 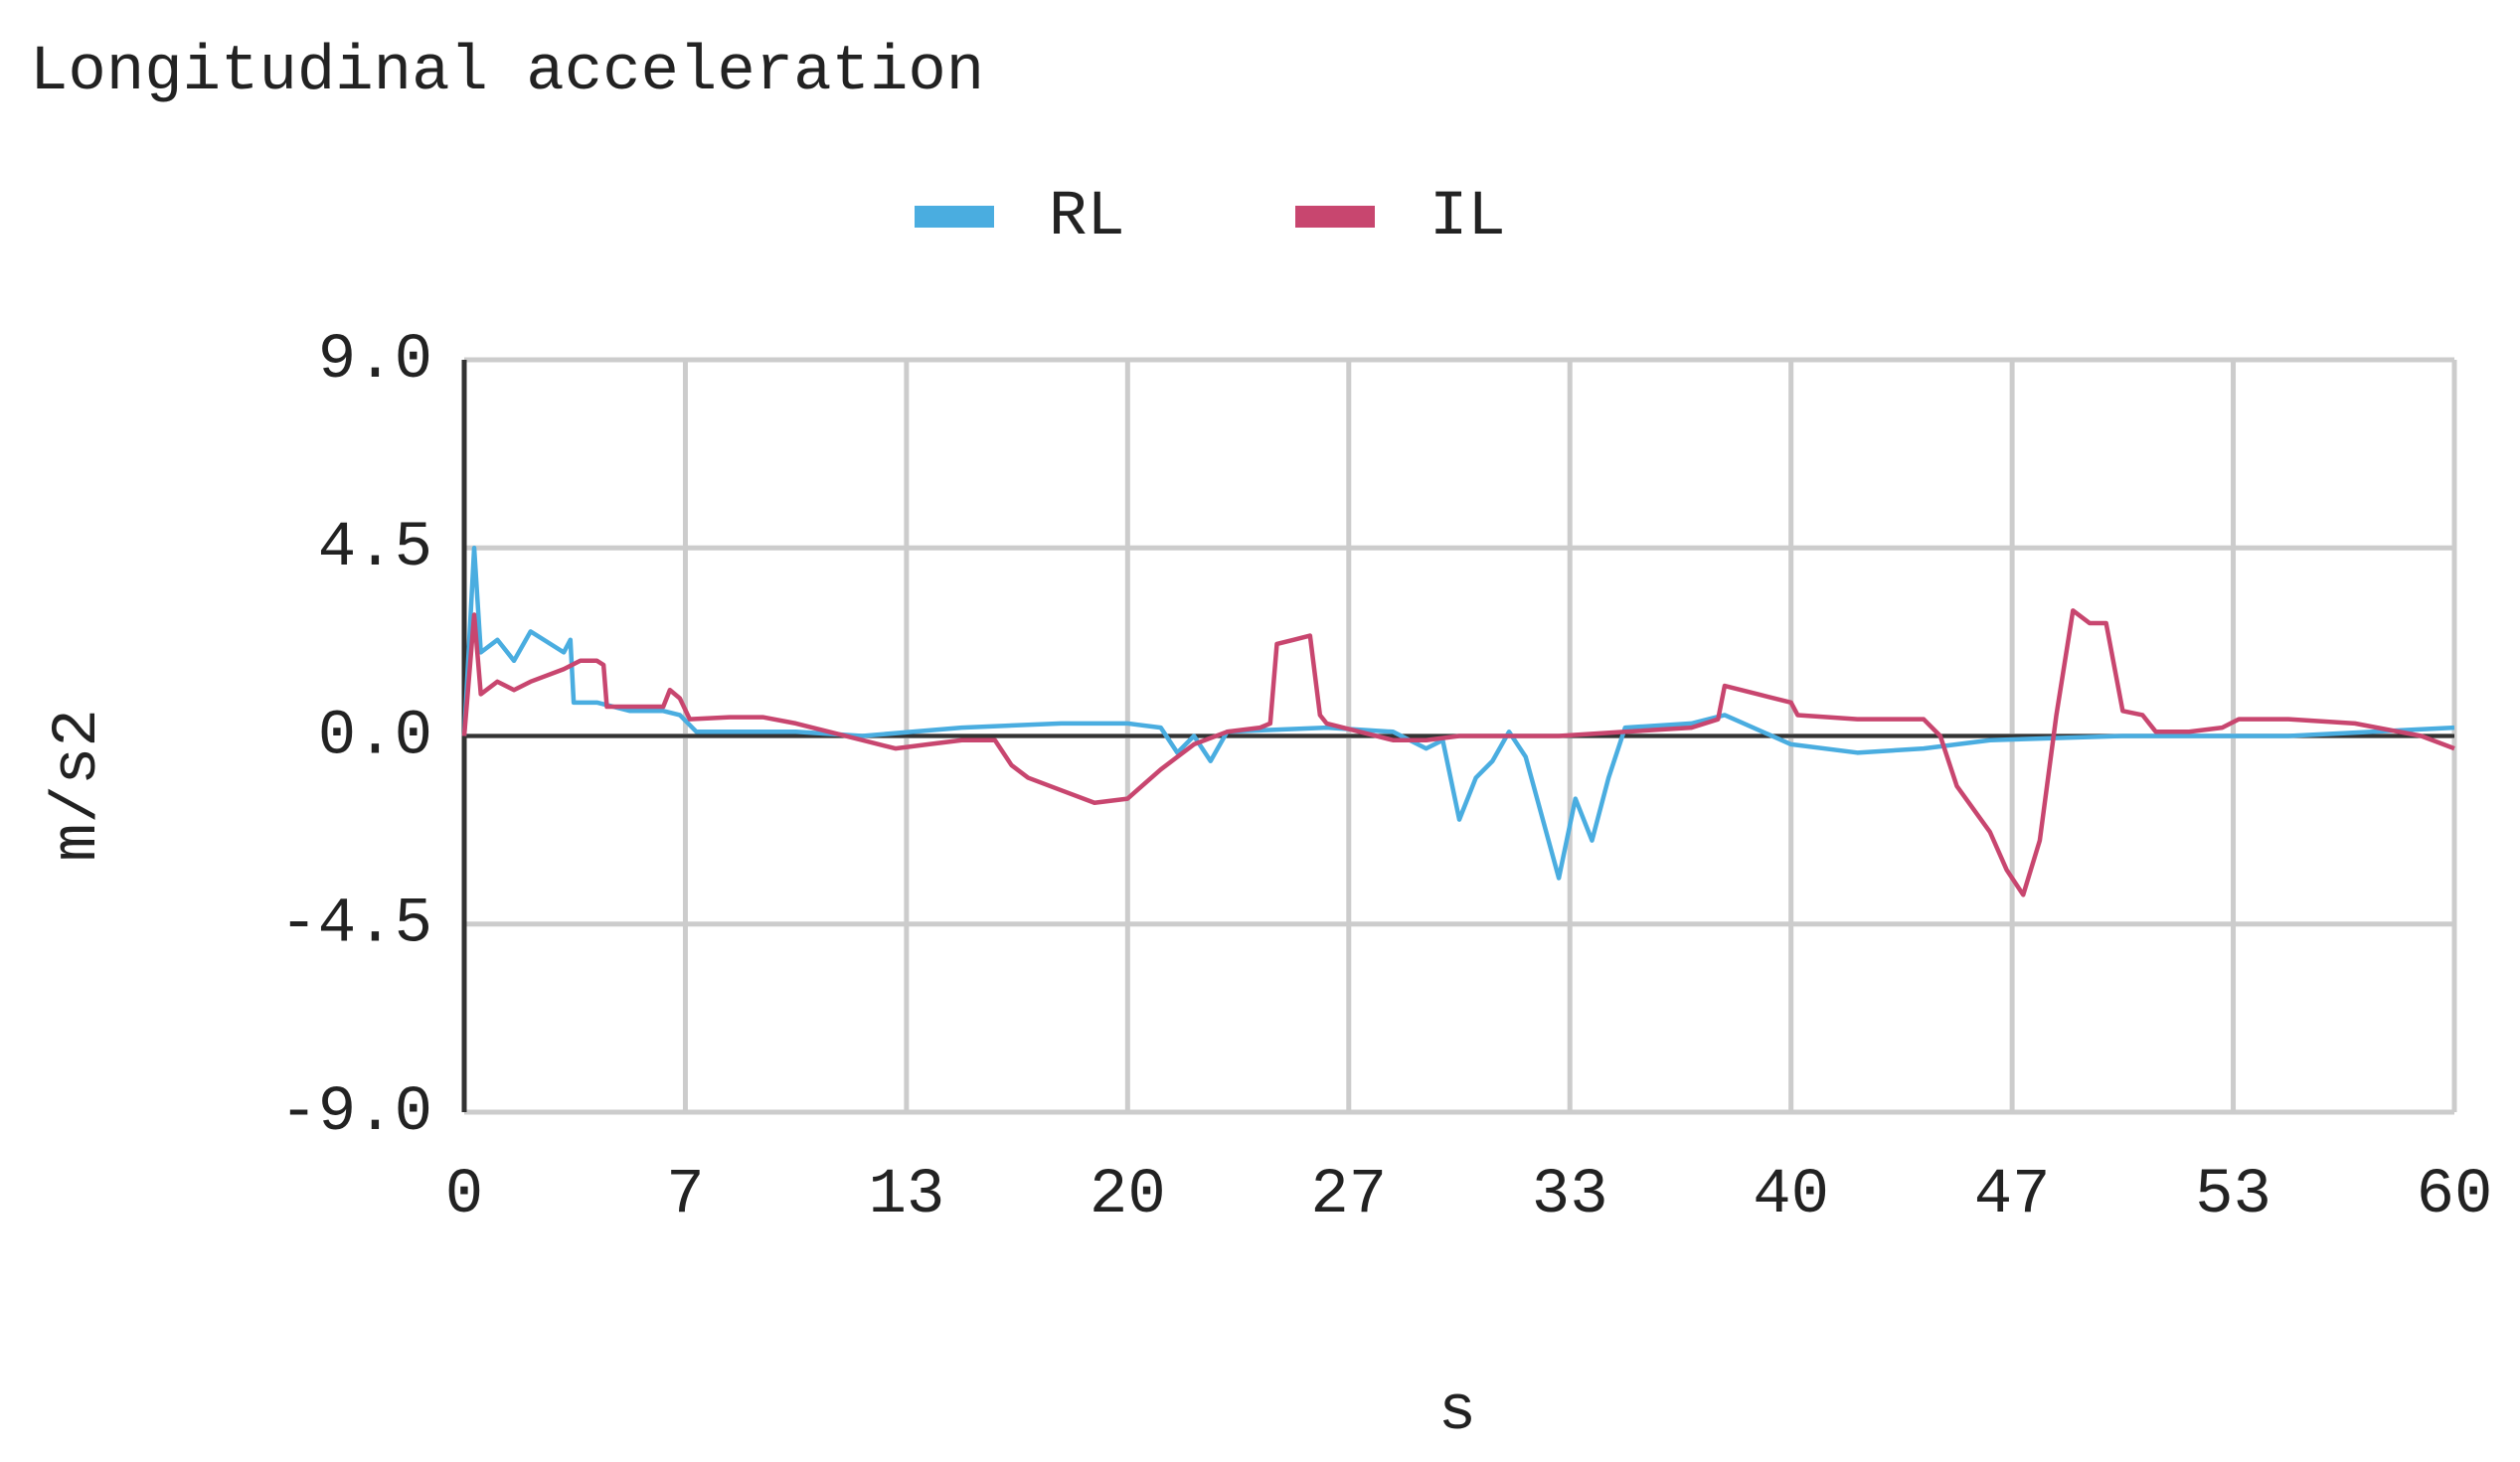 I want to click on x-tick-label: 60, so click(x=2455, y=1196).